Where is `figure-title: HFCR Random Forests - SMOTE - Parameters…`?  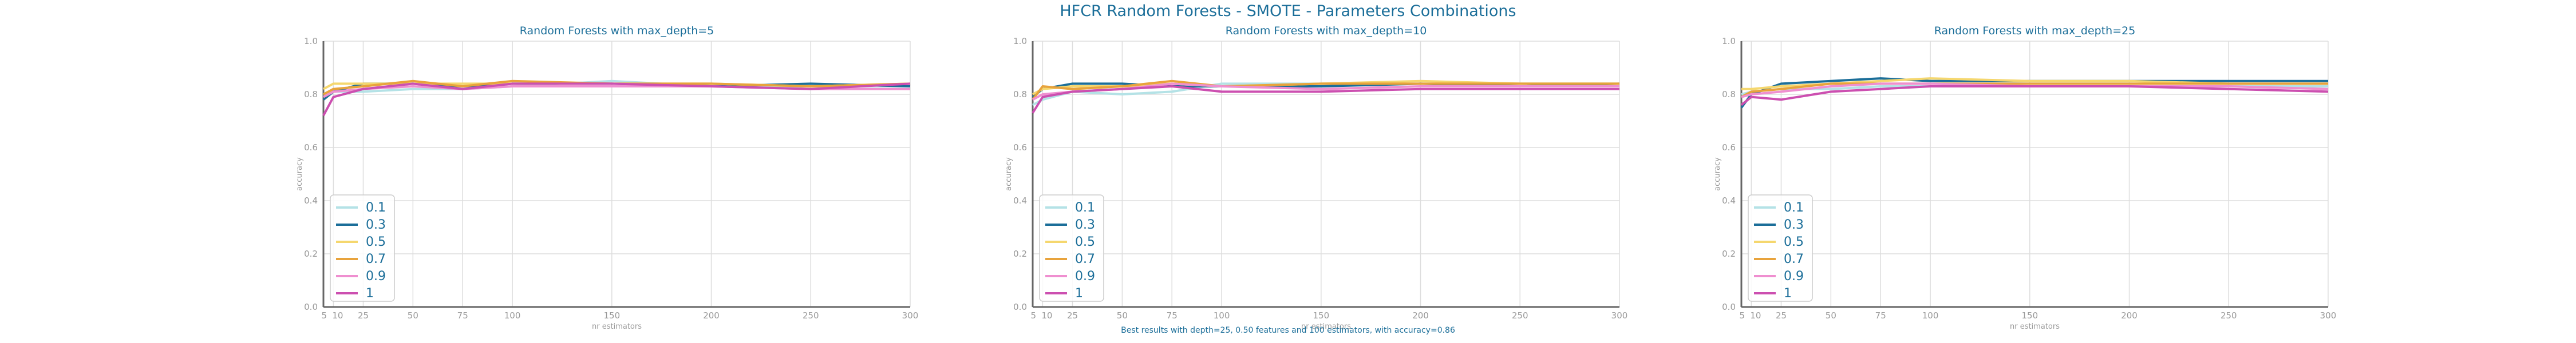
figure-title: HFCR Random Forests - SMOTE - Parameters… is located at coordinates (1288, 11).